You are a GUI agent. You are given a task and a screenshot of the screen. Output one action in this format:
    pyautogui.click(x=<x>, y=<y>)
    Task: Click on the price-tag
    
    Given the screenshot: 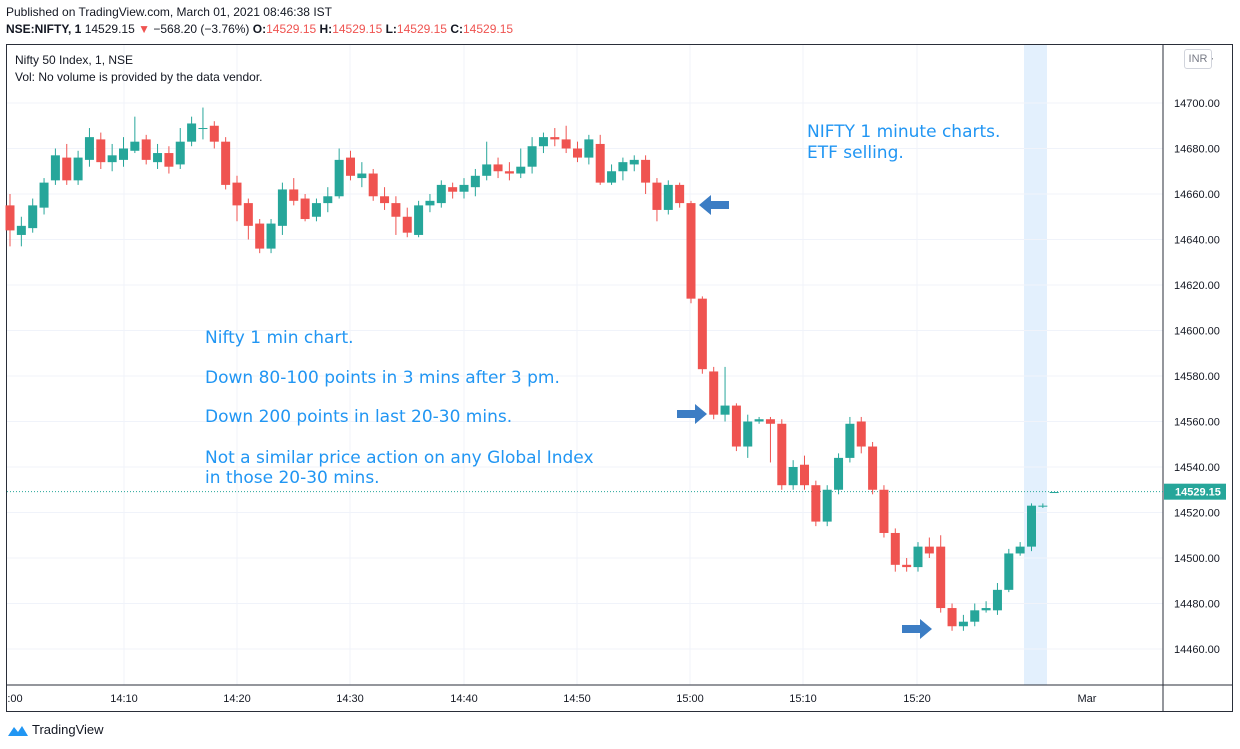 What is the action you would take?
    pyautogui.click(x=1195, y=491)
    